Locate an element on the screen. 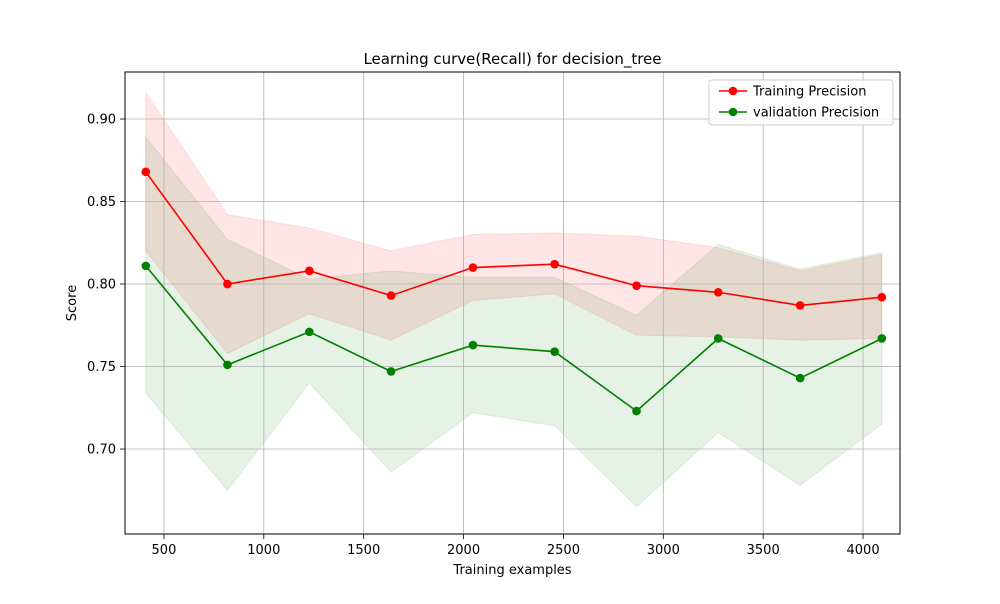 This screenshot has width=1000, height=604. y-tick-label: 0.70 is located at coordinates (101, 450).